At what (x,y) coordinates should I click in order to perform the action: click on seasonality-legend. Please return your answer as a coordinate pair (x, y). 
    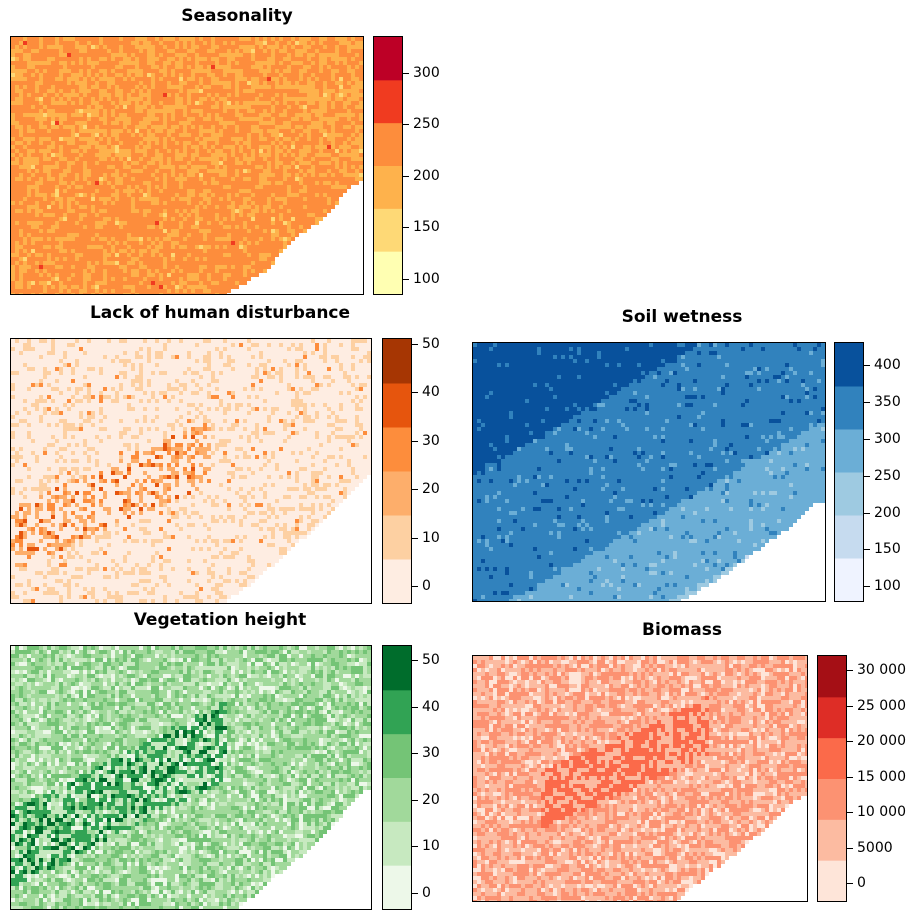
    Looking at the image, I should click on (388, 165).